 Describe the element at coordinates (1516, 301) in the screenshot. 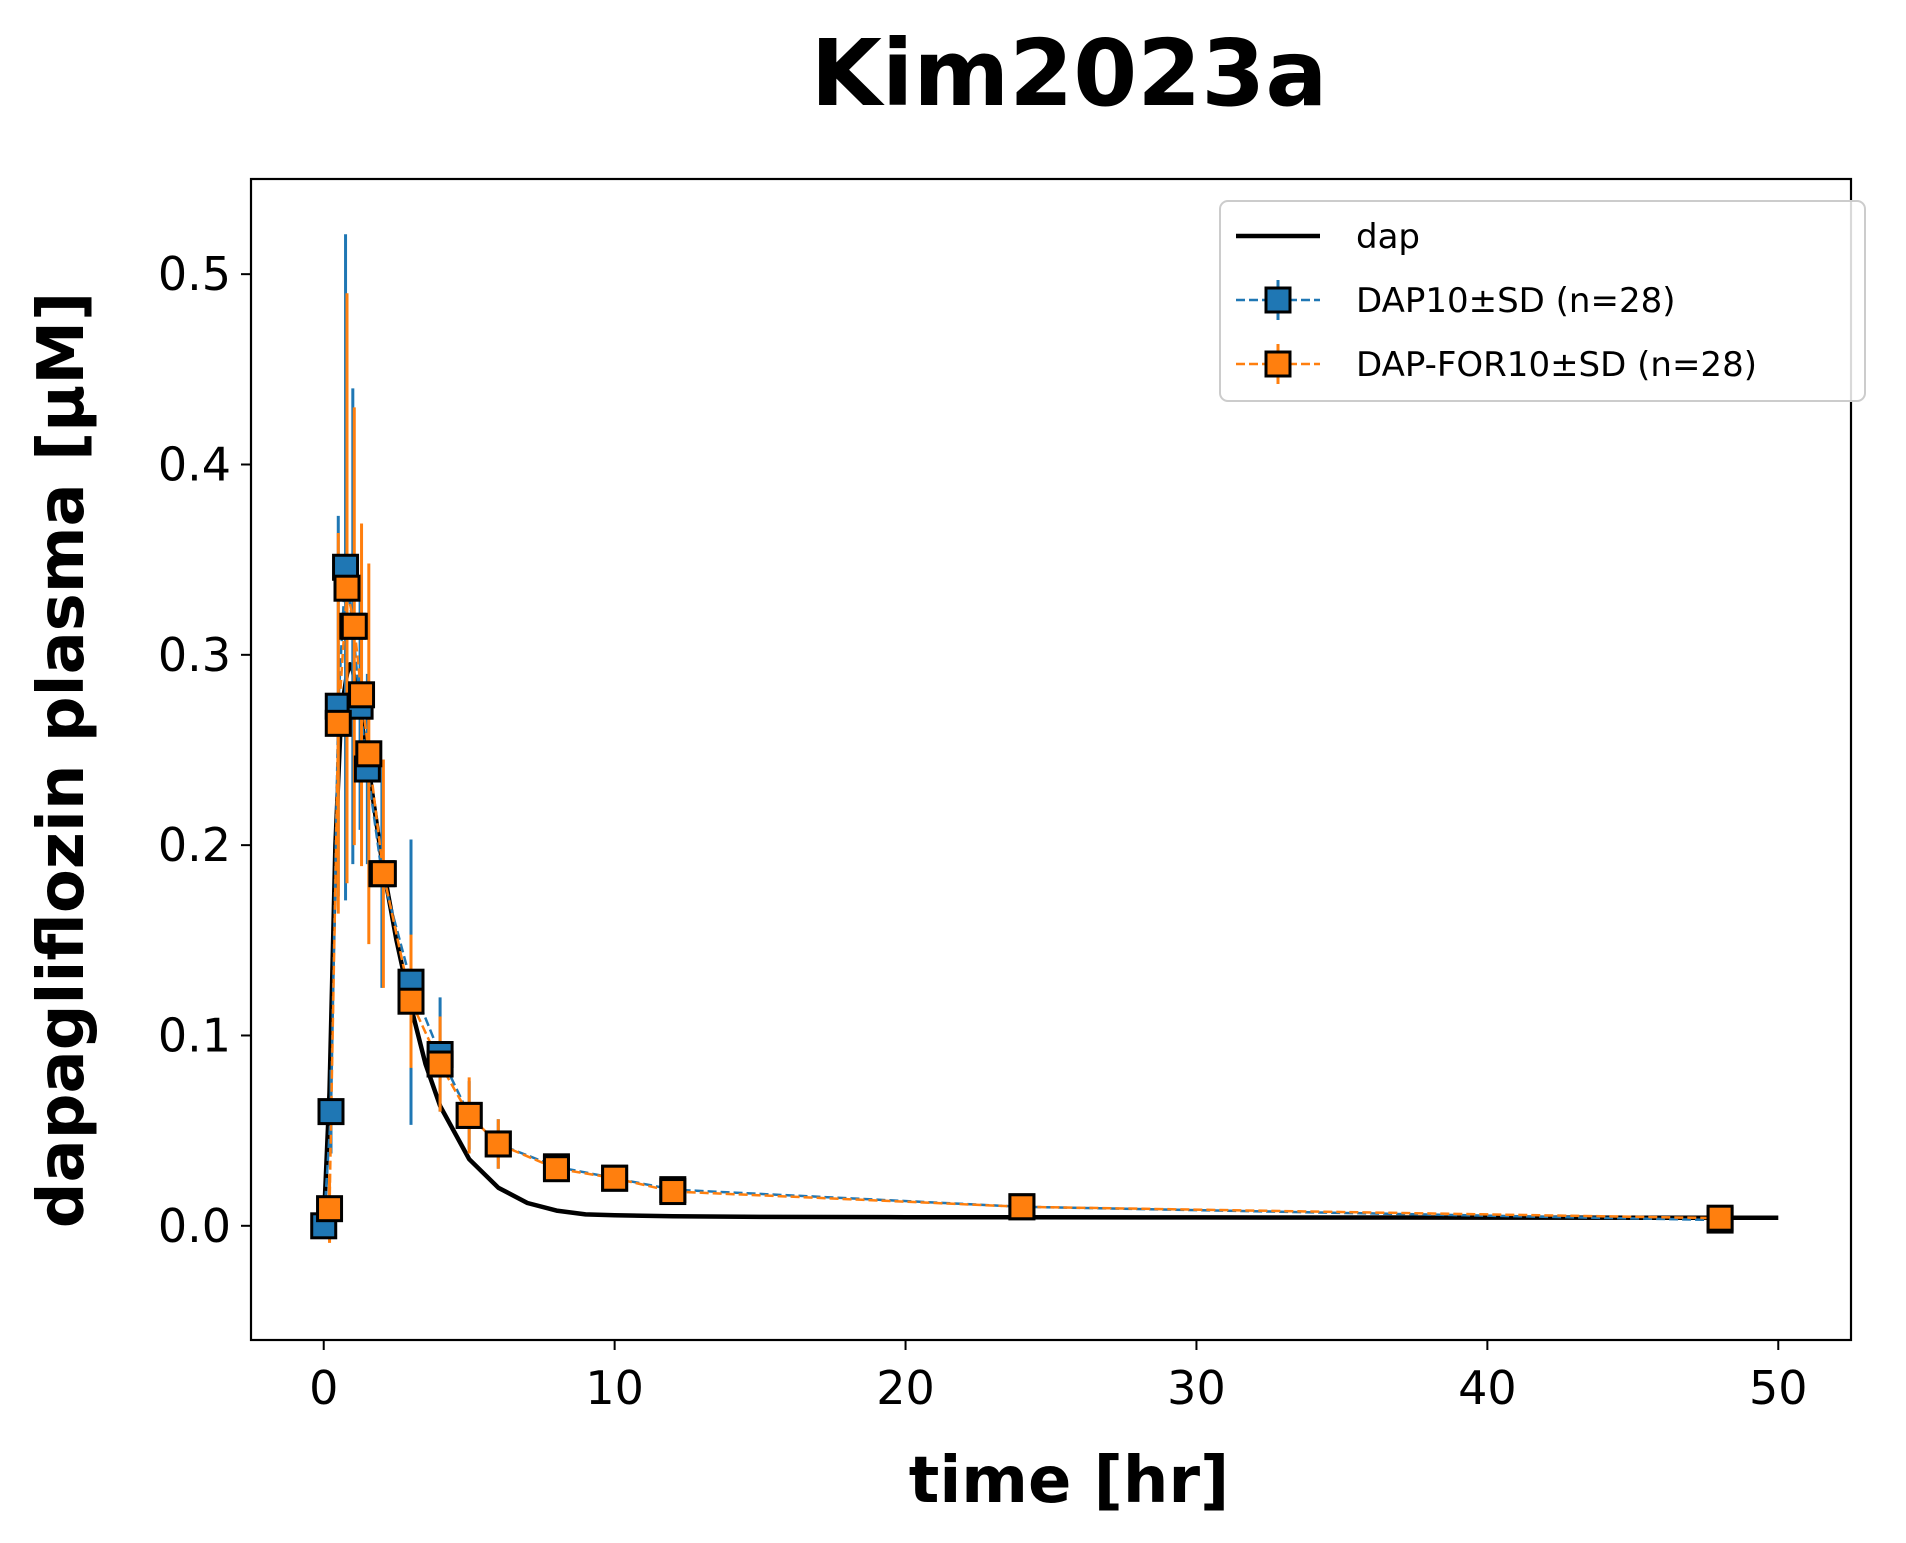

I see `legend-label: DAP10±SD (n=28)` at that location.